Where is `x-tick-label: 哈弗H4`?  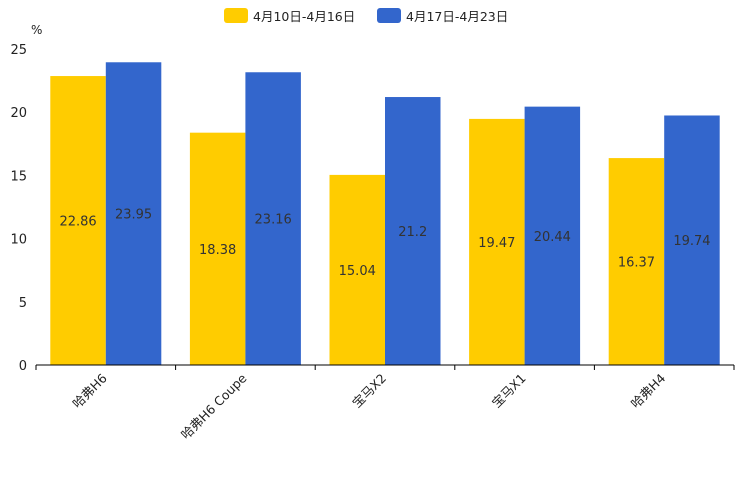
x-tick-label: 哈弗H4 is located at coordinates (648, 390).